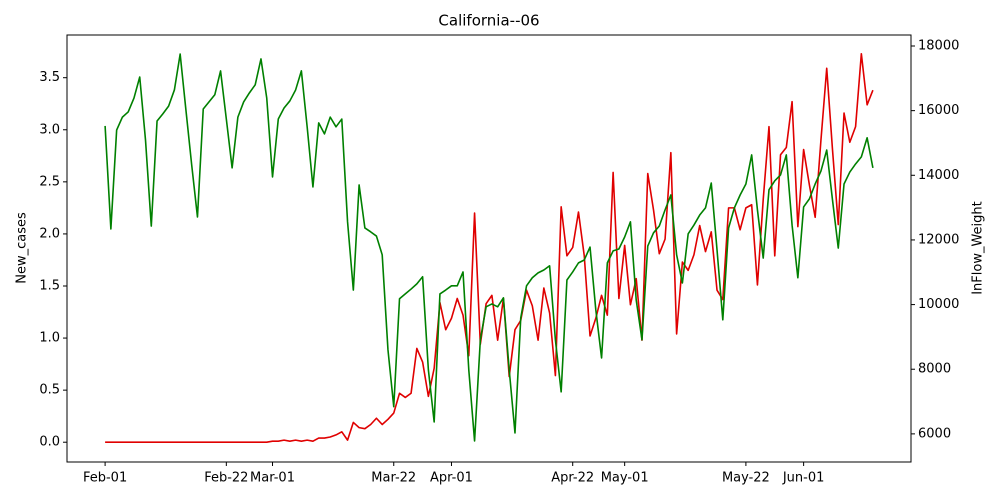 The width and height of the screenshot is (1000, 500). I want to click on x-tick-label: May-01, so click(625, 478).